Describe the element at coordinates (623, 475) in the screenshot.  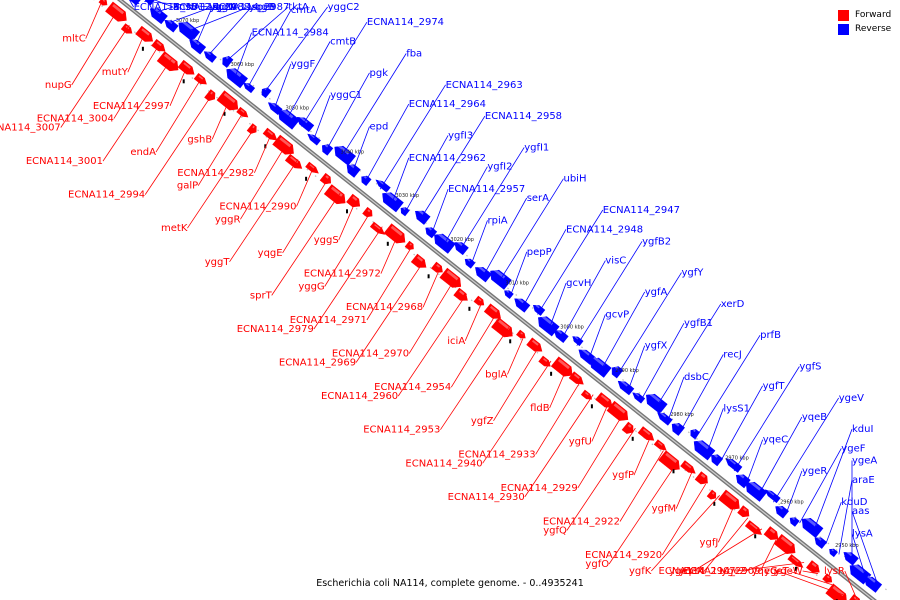
I see `gene-label: ygfP` at that location.